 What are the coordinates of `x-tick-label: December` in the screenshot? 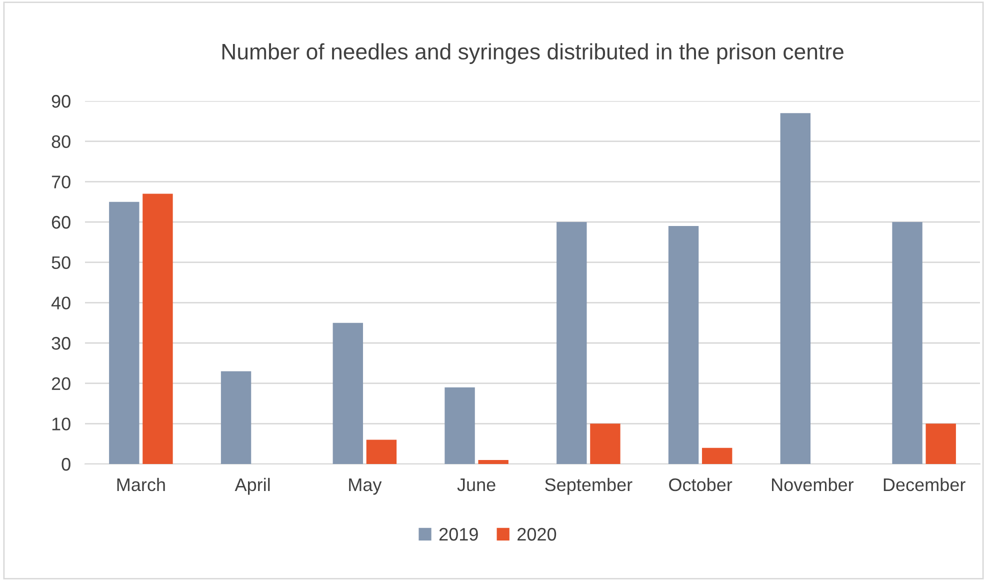 It's located at (925, 485).